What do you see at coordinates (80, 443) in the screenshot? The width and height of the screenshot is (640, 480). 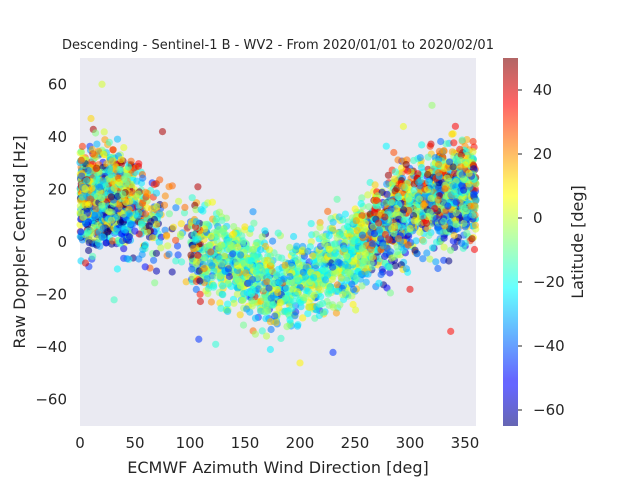 I see `x-tick-label: 0` at bounding box center [80, 443].